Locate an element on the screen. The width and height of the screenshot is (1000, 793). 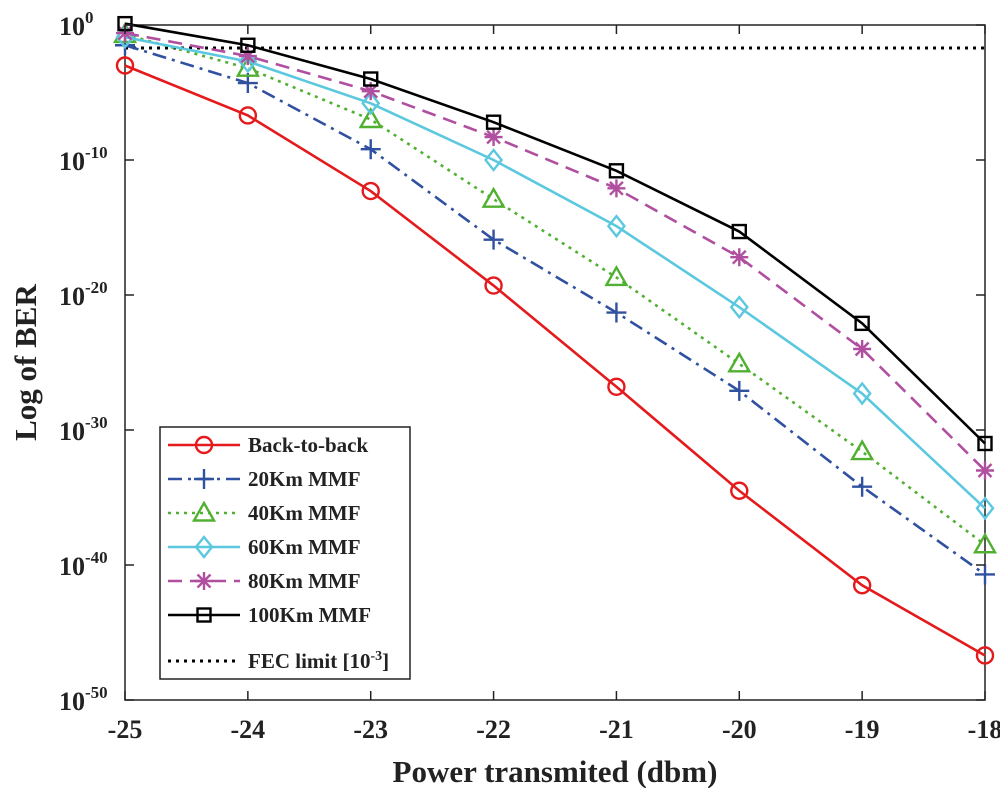
x-tick-label: -25 is located at coordinates (125, 729).